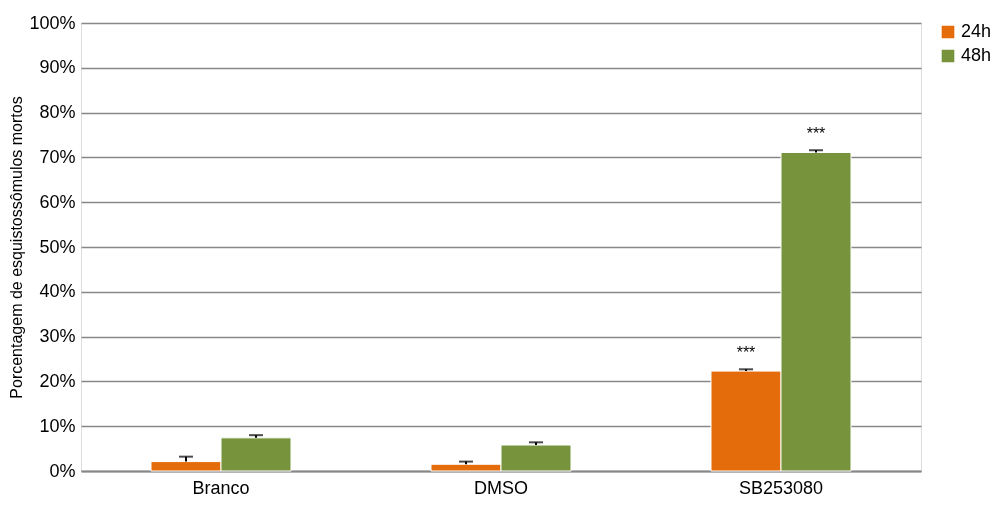 The width and height of the screenshot is (1004, 510). Describe the element at coordinates (221, 487) in the screenshot. I see `x-tick-label: Branco` at that location.